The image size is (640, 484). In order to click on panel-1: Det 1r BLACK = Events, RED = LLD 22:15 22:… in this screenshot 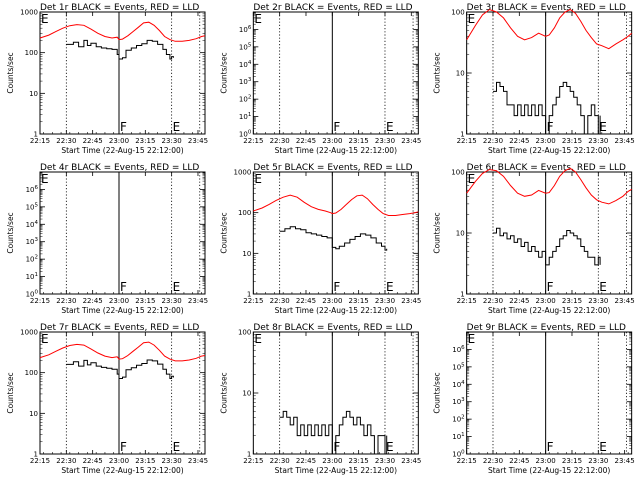, I will do `click(107, 79)`.